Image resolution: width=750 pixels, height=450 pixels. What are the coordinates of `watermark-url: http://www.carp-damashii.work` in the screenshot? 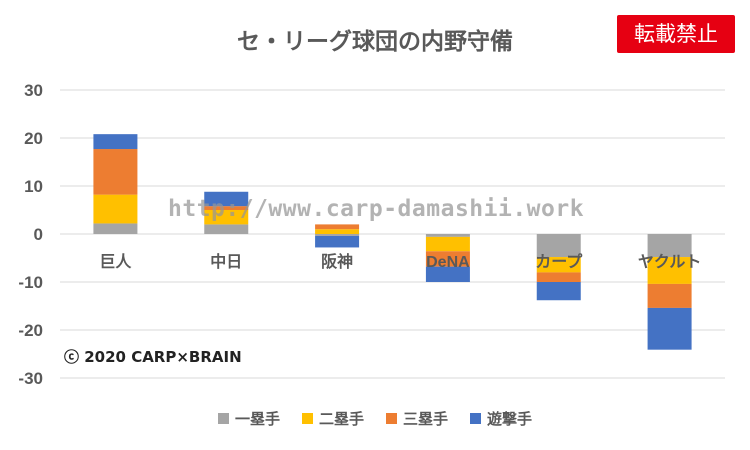 It's located at (376, 209).